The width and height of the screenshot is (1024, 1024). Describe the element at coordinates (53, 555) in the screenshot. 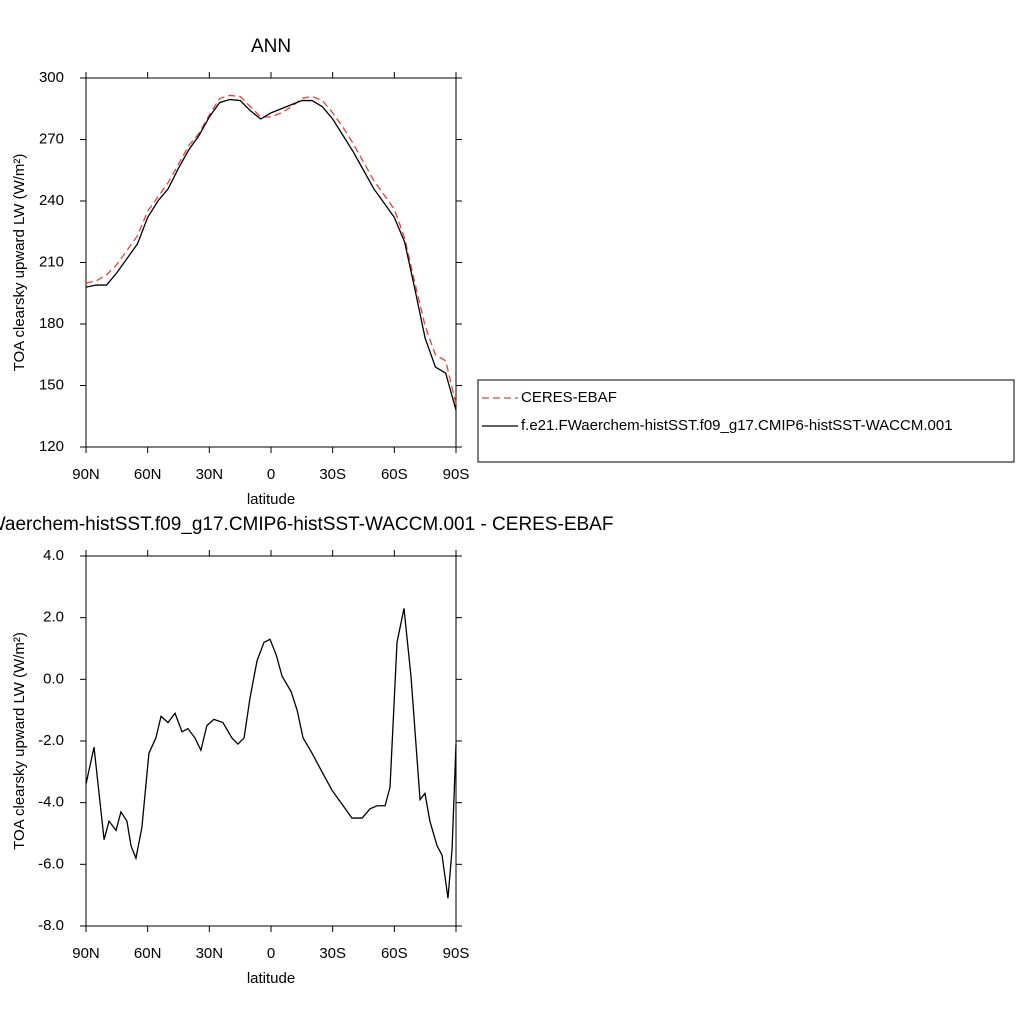

I see `y-tick-label: 4.0` at that location.